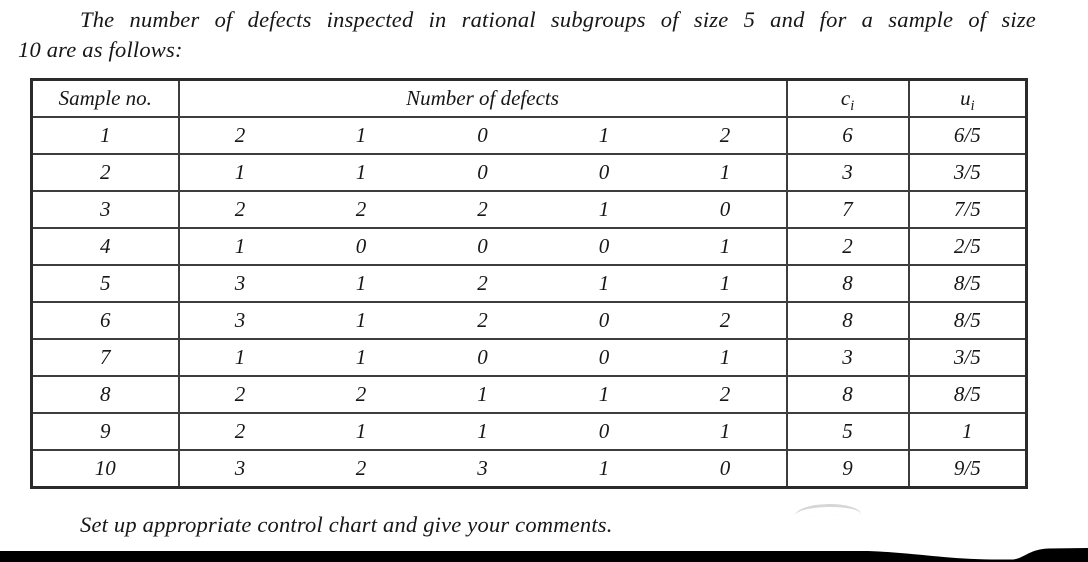 The image size is (1088, 562). Describe the element at coordinates (105, 283) in the screenshot. I see `sample-no-cell: 5` at that location.